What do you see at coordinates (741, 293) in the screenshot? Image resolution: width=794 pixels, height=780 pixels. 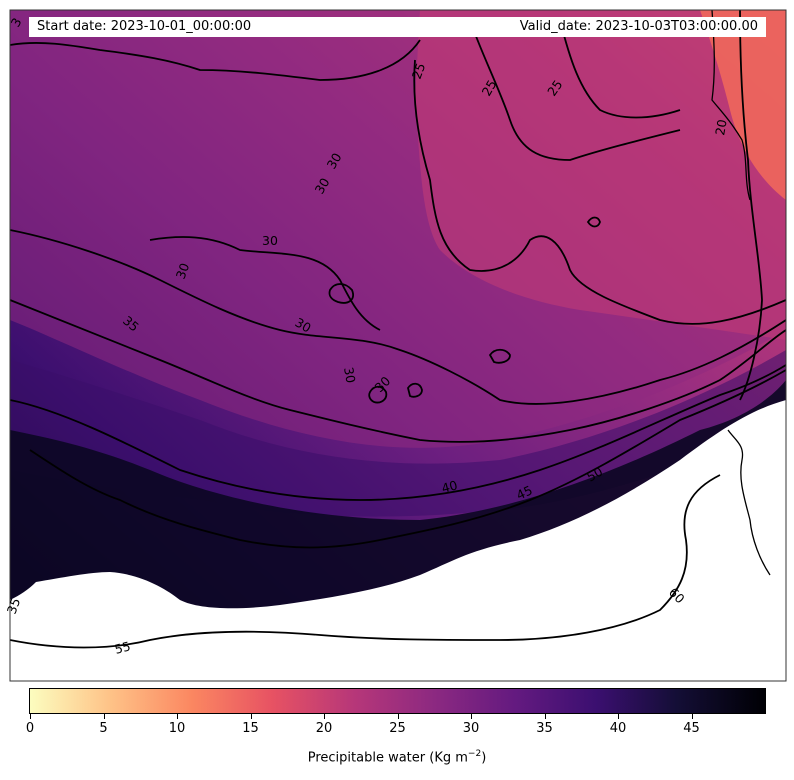 I see `coastline` at bounding box center [741, 293].